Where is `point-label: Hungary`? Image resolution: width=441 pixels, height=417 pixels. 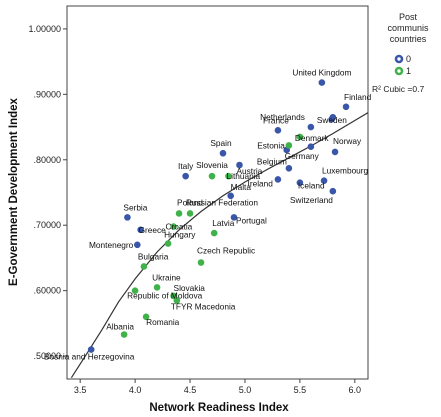
point-label: Hungary is located at coordinates (180, 235).